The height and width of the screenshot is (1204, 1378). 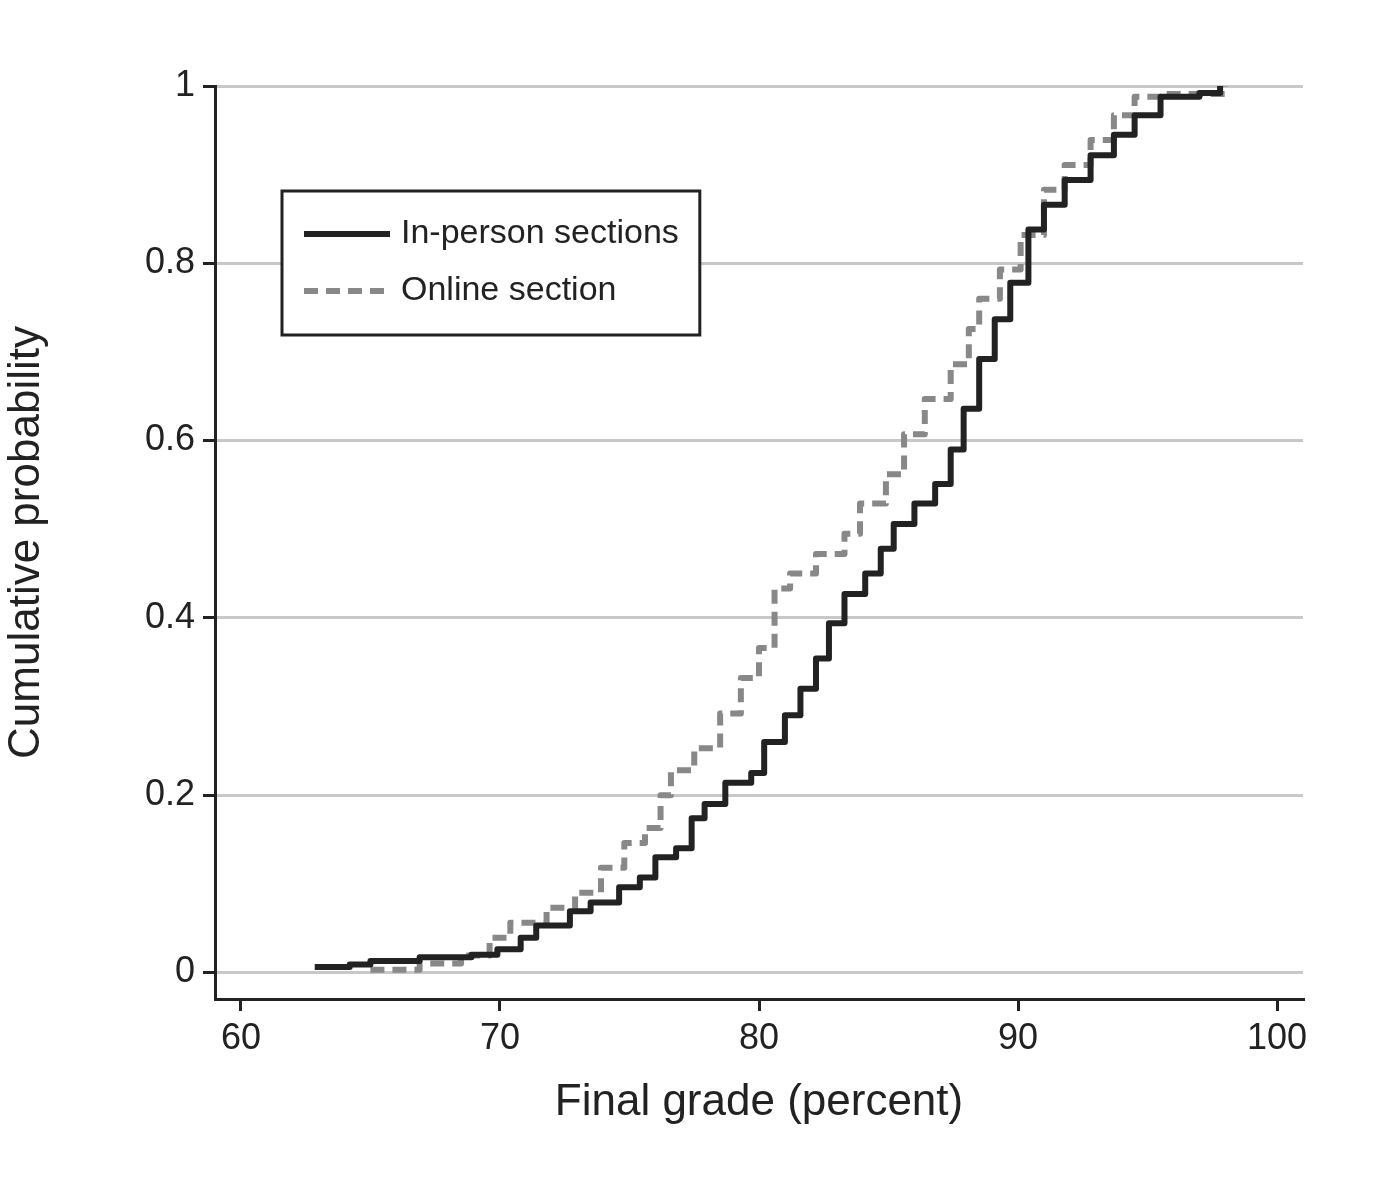 I want to click on x-tick-label: 70, so click(x=499, y=1036).